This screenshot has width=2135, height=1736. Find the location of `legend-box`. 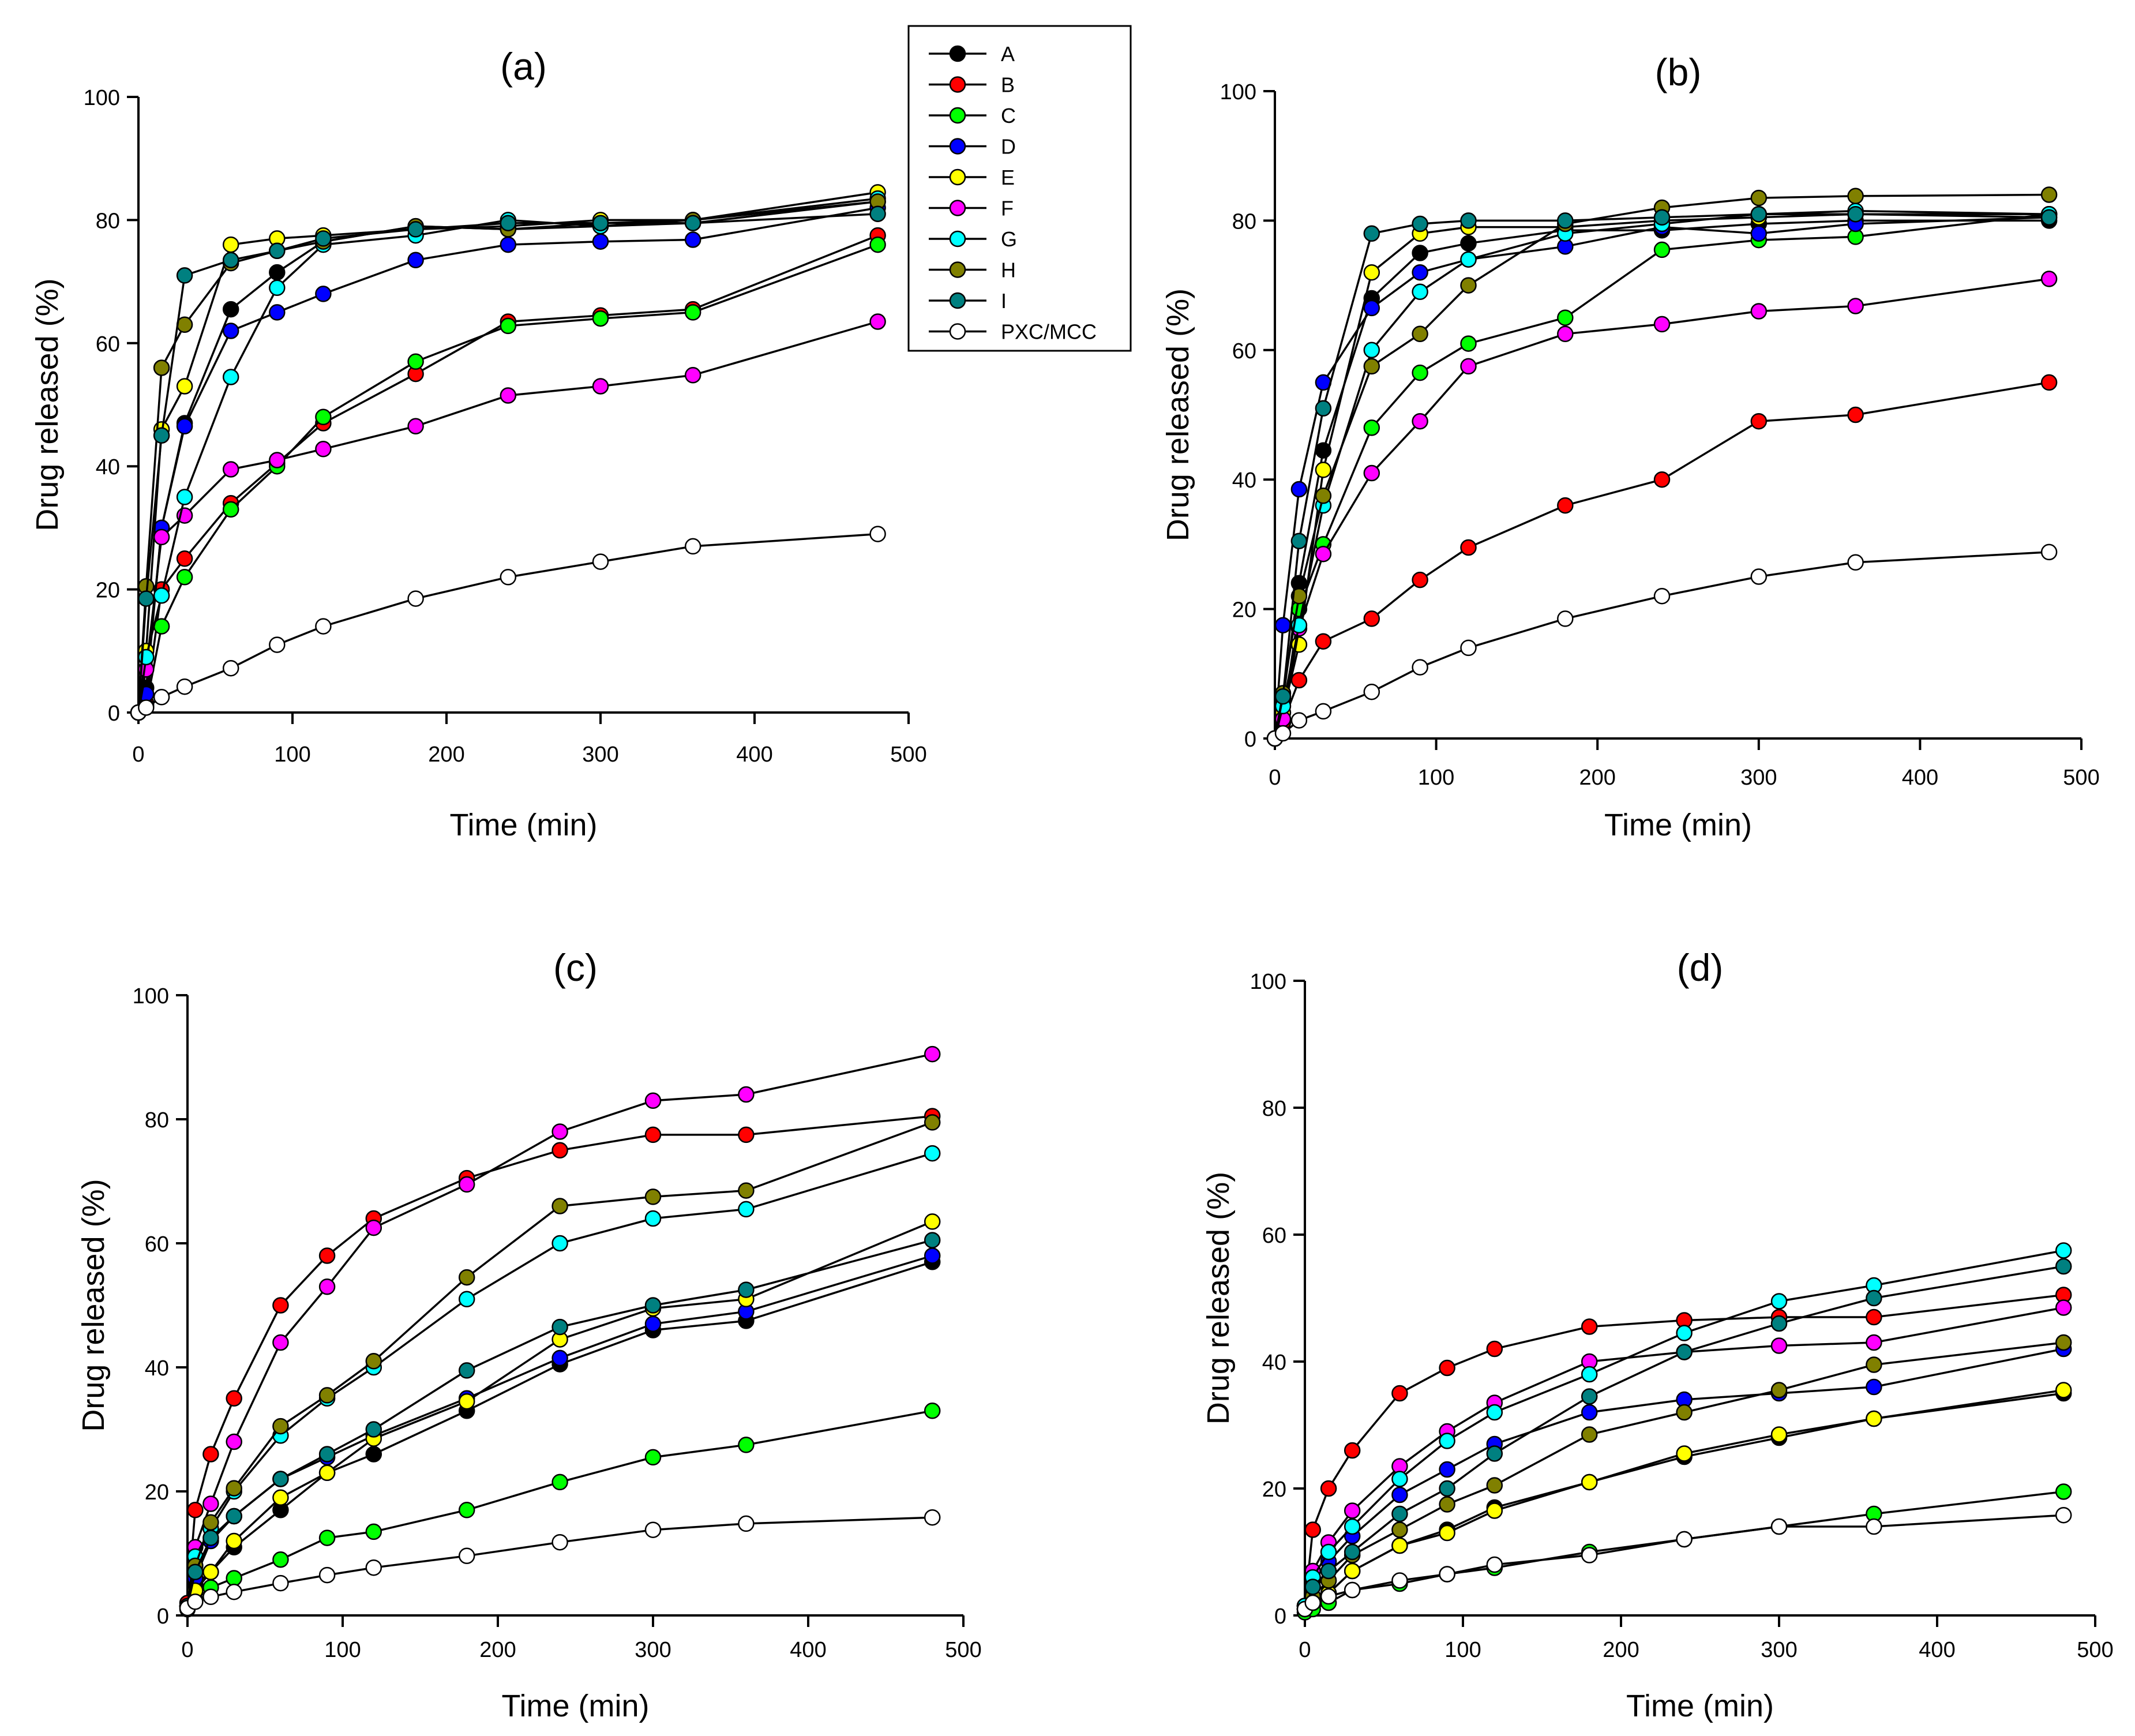

legend-box is located at coordinates (1020, 188).